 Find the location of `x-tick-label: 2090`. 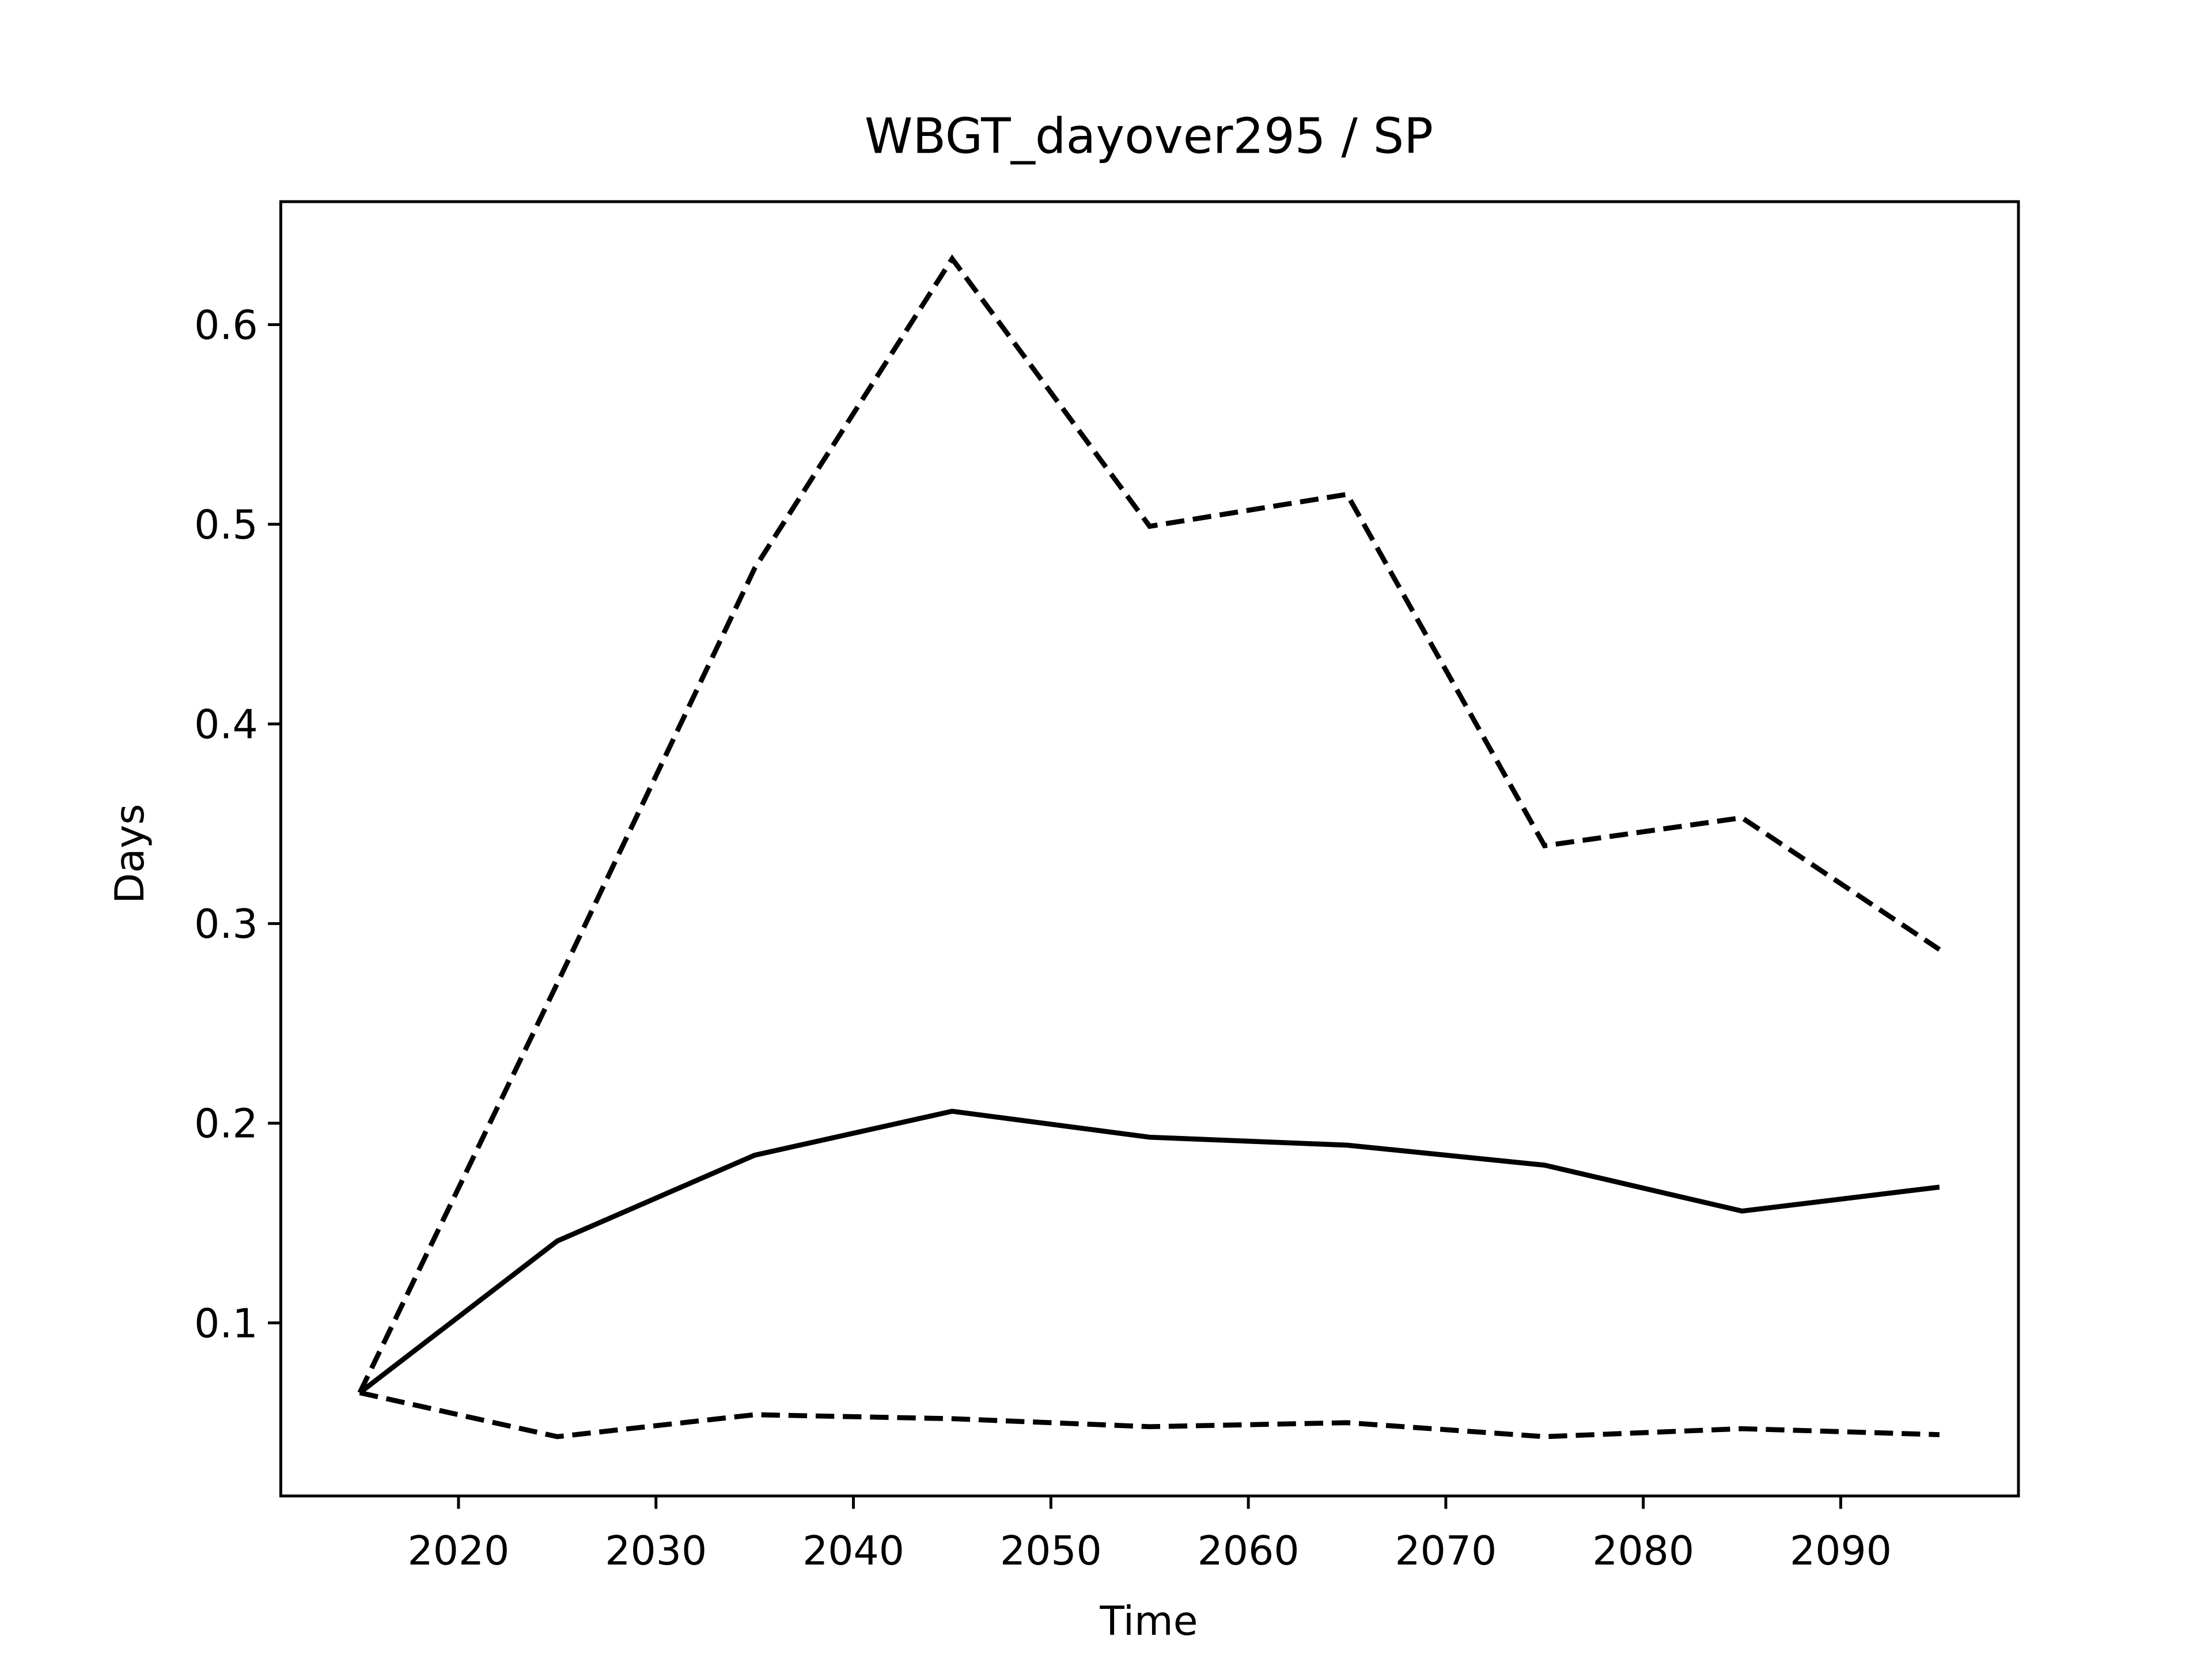

x-tick-label: 2090 is located at coordinates (1841, 1551).